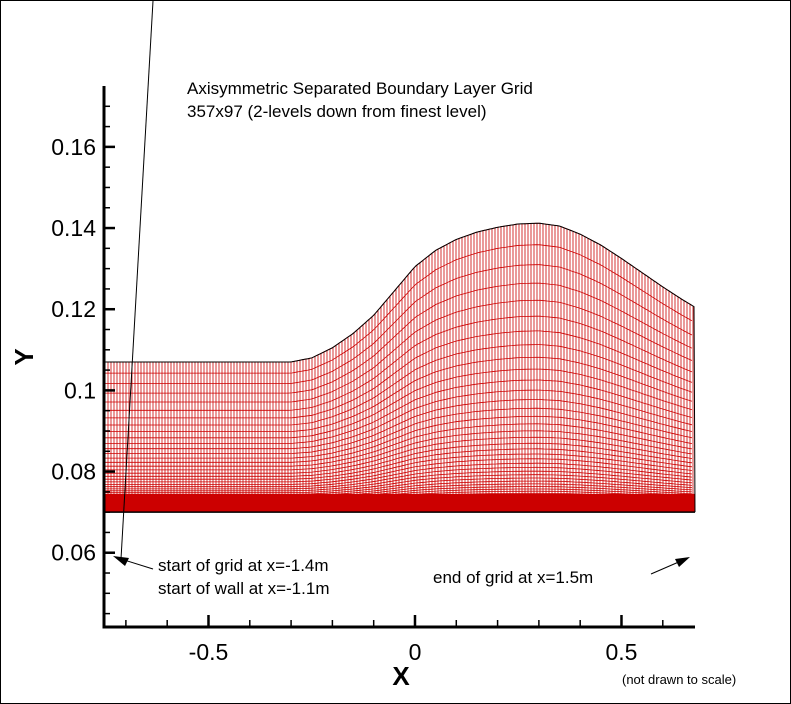 The image size is (791, 704). What do you see at coordinates (209, 652) in the screenshot?
I see `x-tick-label: -0.5` at bounding box center [209, 652].